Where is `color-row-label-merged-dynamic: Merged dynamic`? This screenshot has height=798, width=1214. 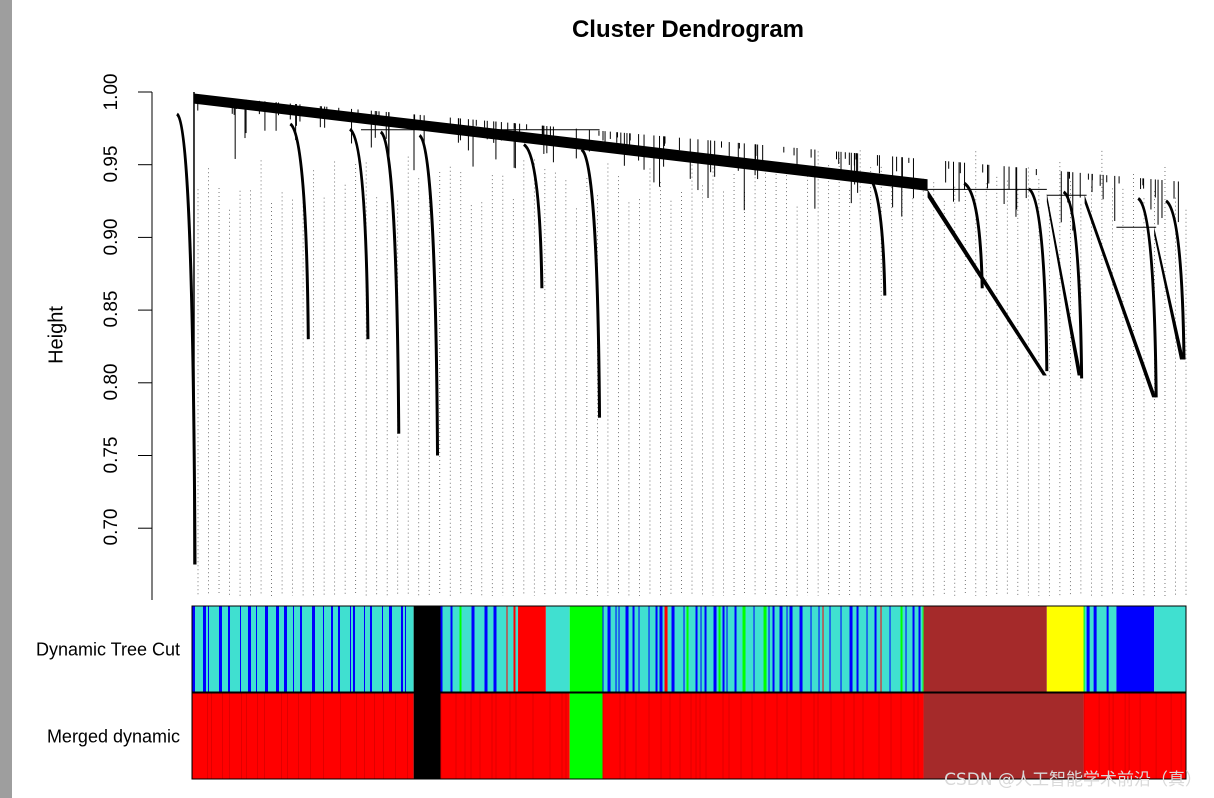
color-row-label-merged-dynamic: Merged dynamic is located at coordinates (113, 736).